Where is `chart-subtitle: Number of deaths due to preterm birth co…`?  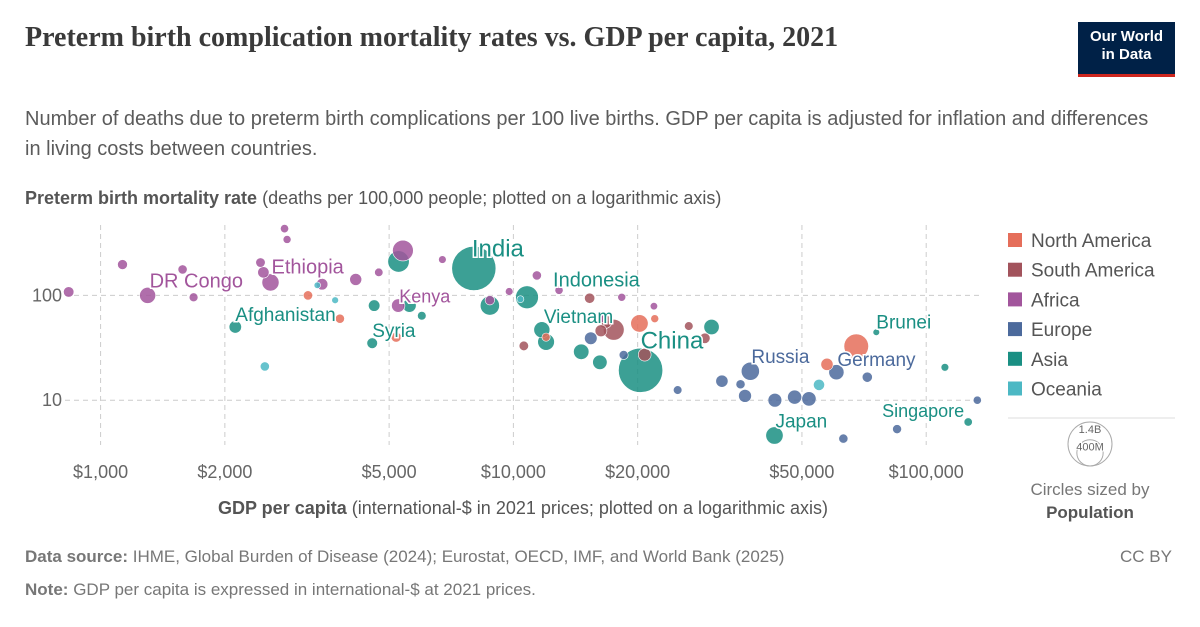
chart-subtitle: Number of deaths due to preterm birth co… is located at coordinates (587, 134).